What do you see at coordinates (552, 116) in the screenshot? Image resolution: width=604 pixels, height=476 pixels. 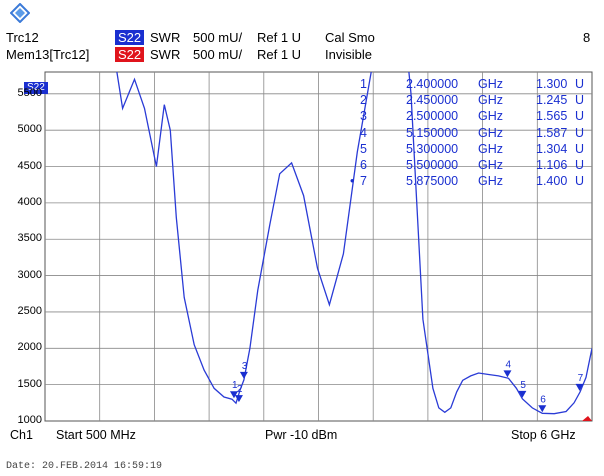 I see `marker-value: 1.565` at bounding box center [552, 116].